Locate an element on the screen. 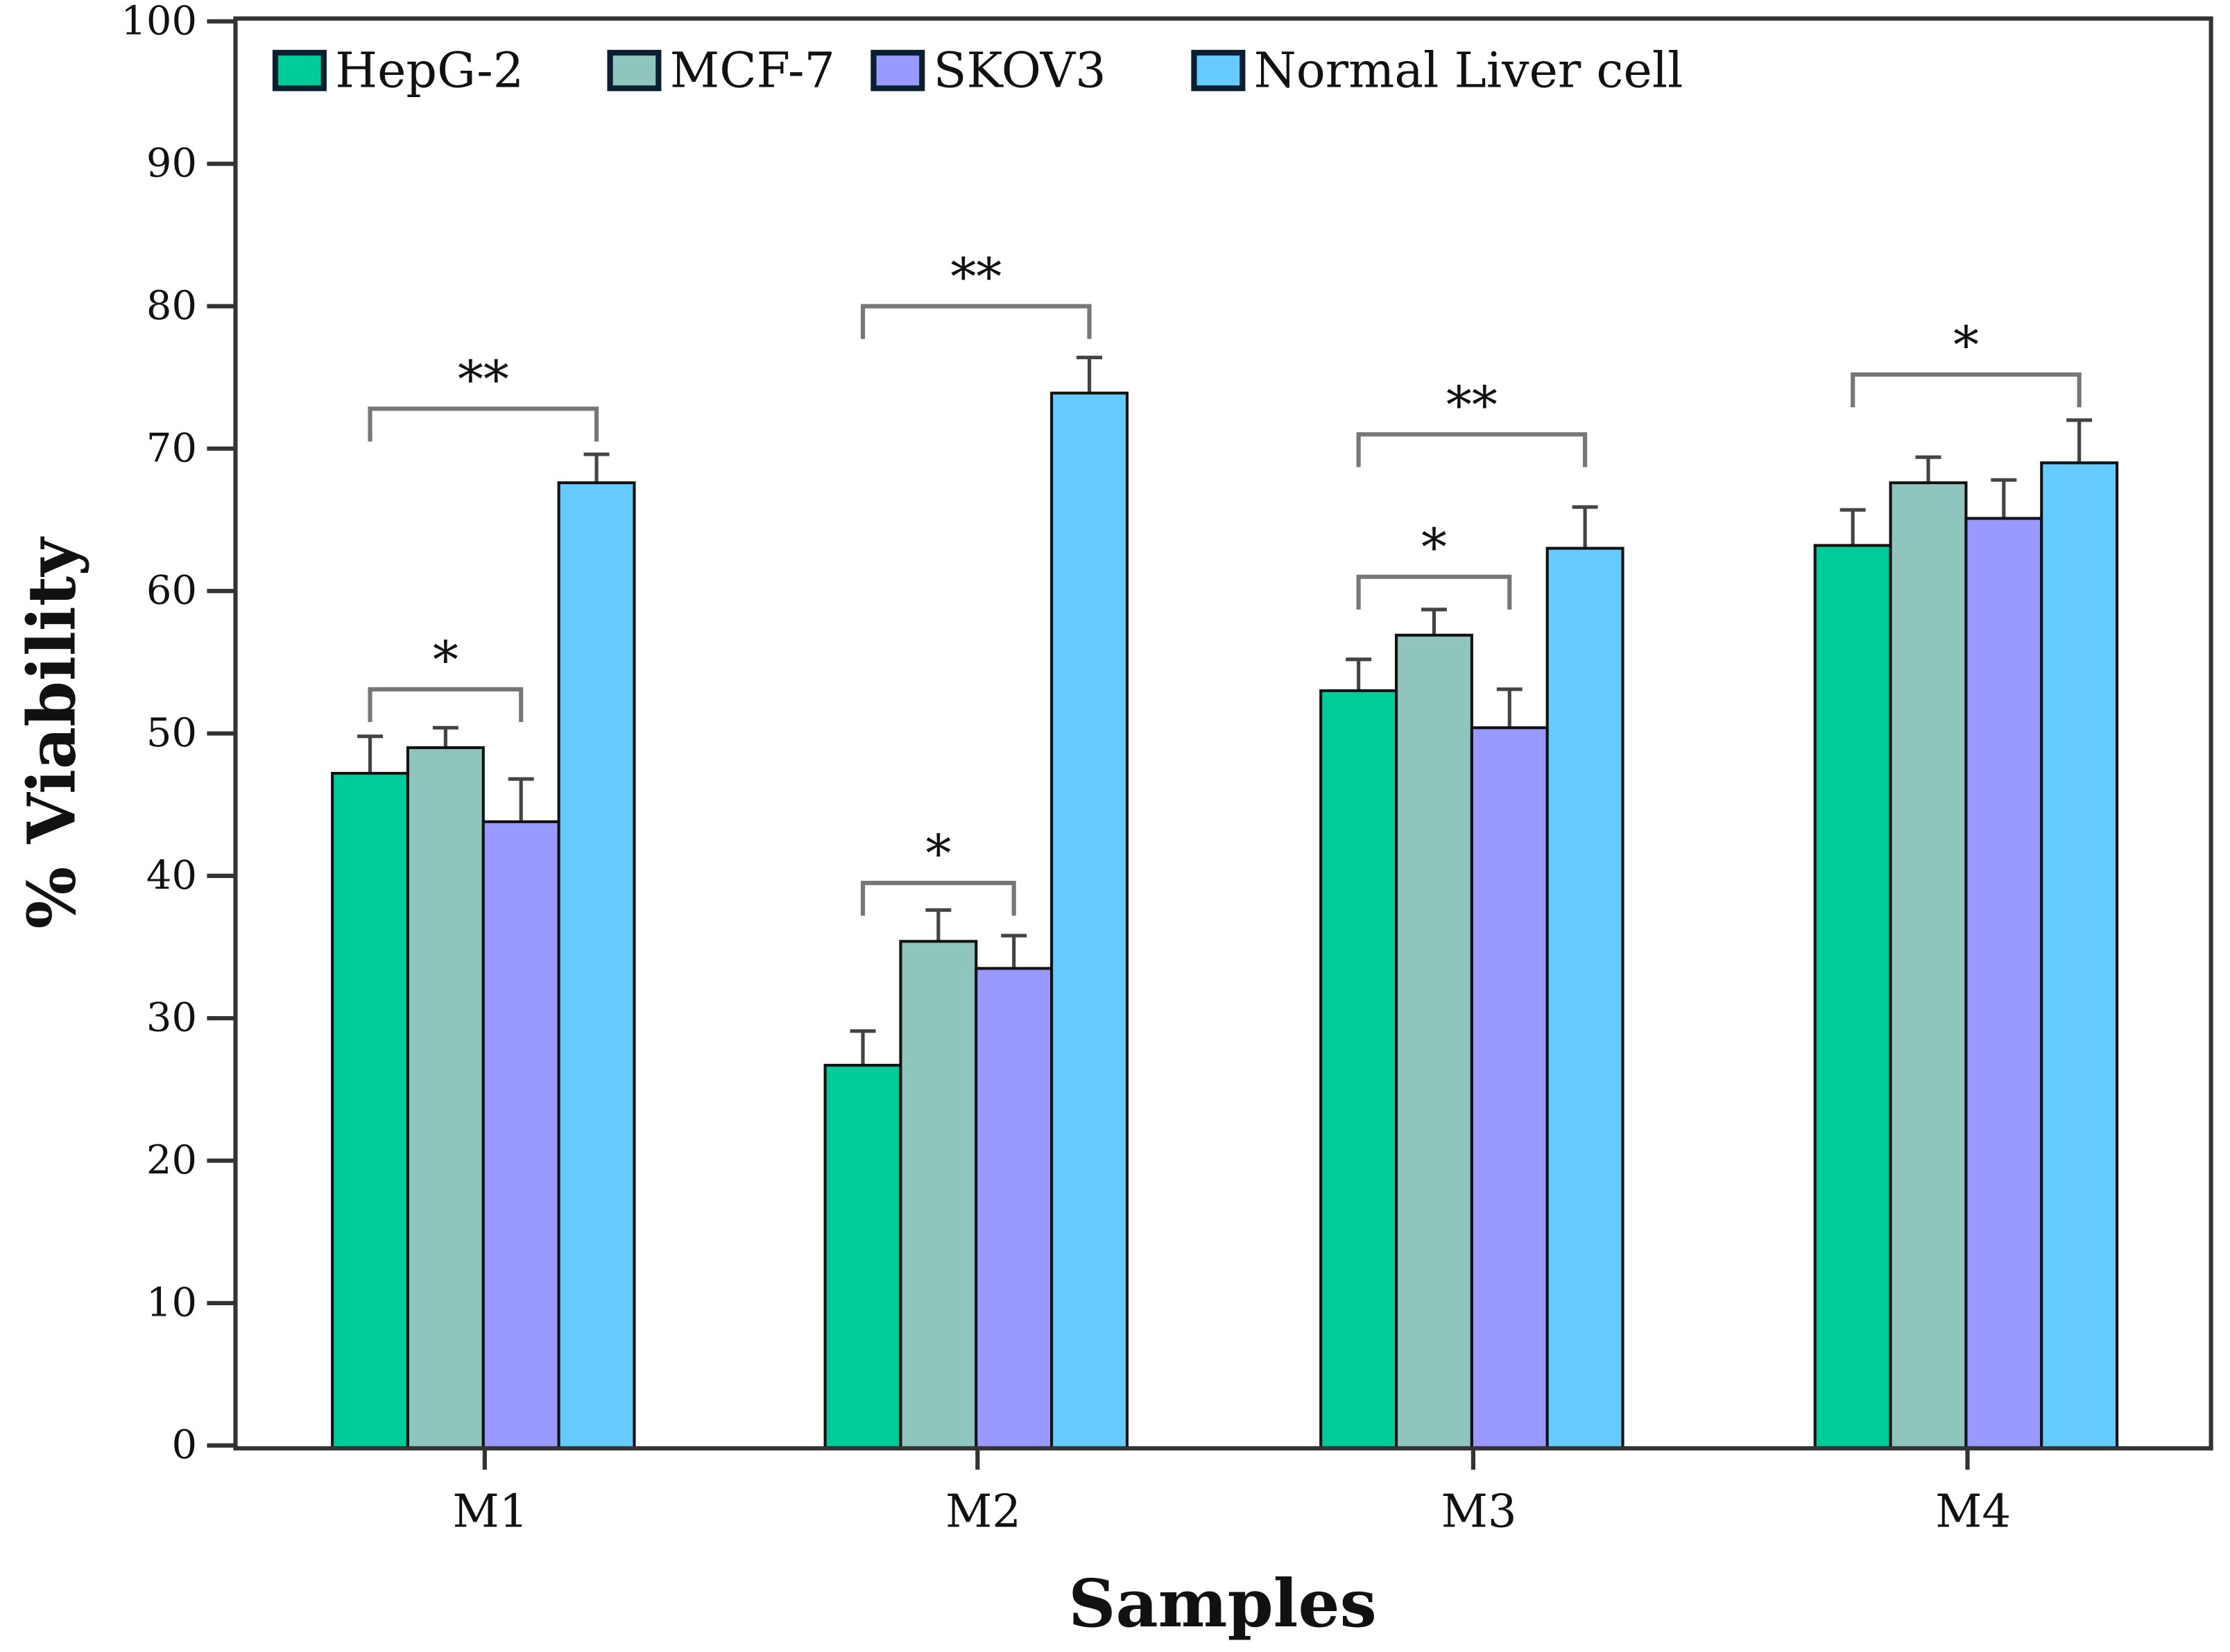 The width and height of the screenshot is (2230, 1652). bar-hepg-2-m3 is located at coordinates (1358, 1069).